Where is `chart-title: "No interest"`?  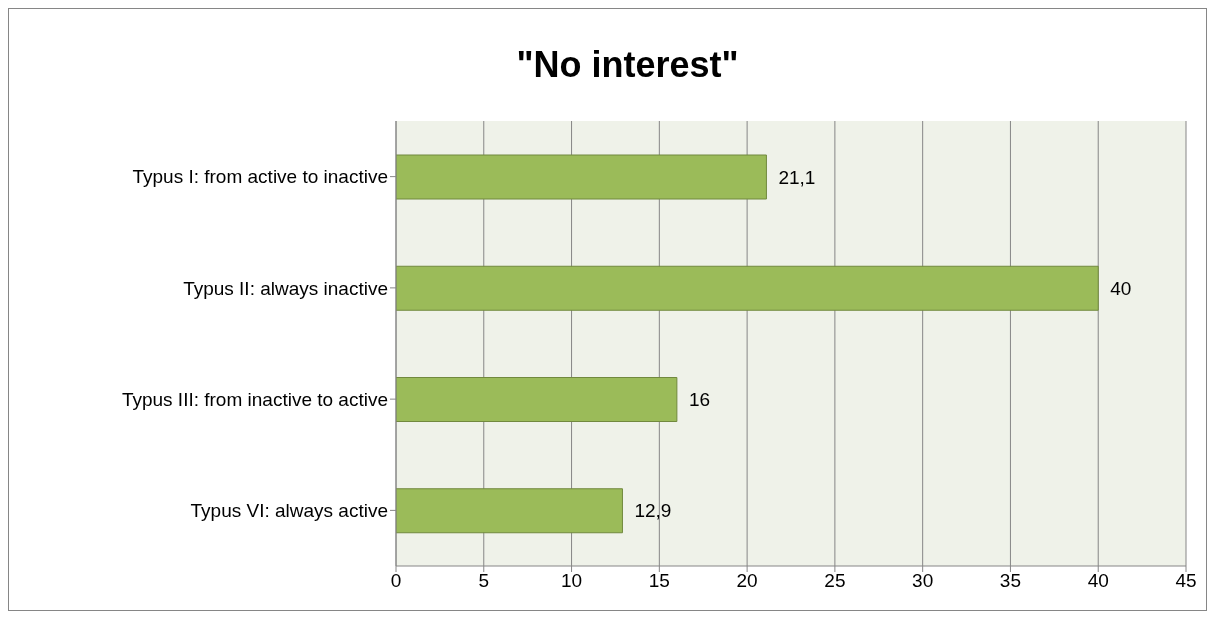 chart-title: "No interest" is located at coordinates (627, 65).